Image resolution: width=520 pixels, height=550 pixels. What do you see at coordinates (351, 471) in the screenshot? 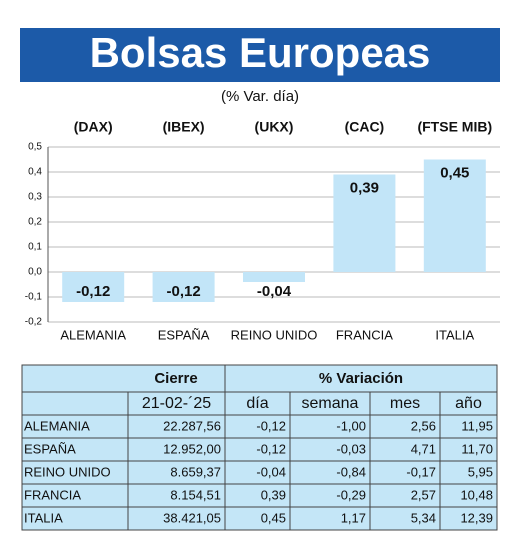
I see `table-cell: -0,84` at bounding box center [351, 471].